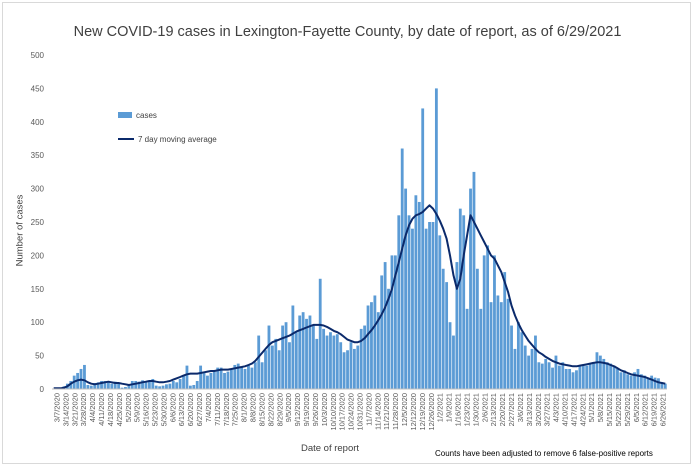 The height and width of the screenshot is (468, 695). What do you see at coordinates (458, 409) in the screenshot?
I see `x-tick-label: 1/16/2021` at bounding box center [458, 409].